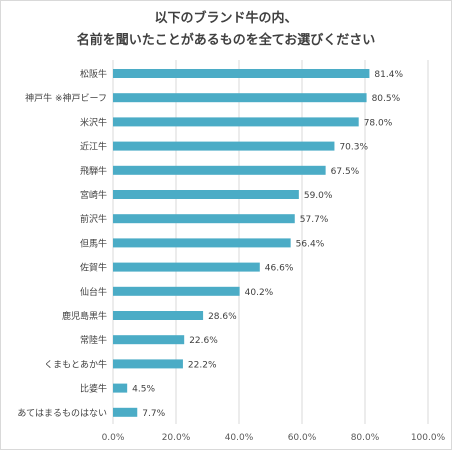 The width and height of the screenshot is (452, 450). What do you see at coordinates (93, 219) in the screenshot?
I see `category-label: 前沢牛` at bounding box center [93, 219].